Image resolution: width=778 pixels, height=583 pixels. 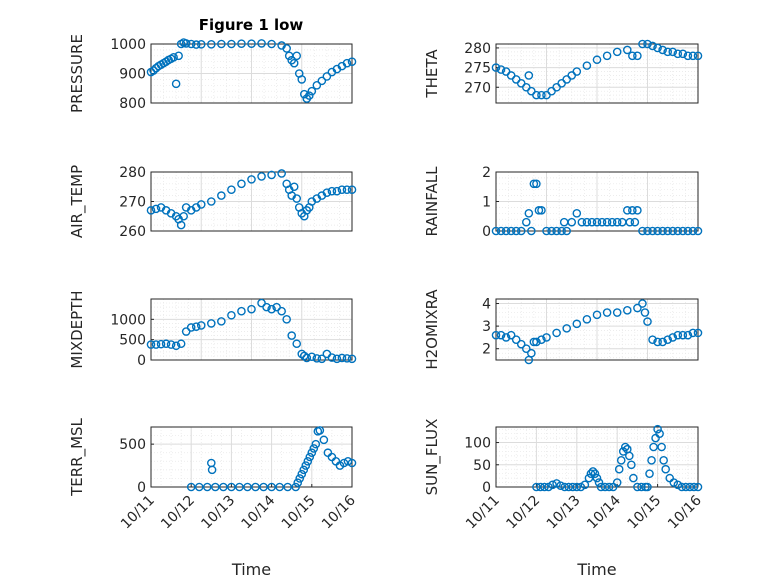 I want to click on subplot-air-temp: 260 270 280 AIR_TEMP, so click(x=212, y=202).